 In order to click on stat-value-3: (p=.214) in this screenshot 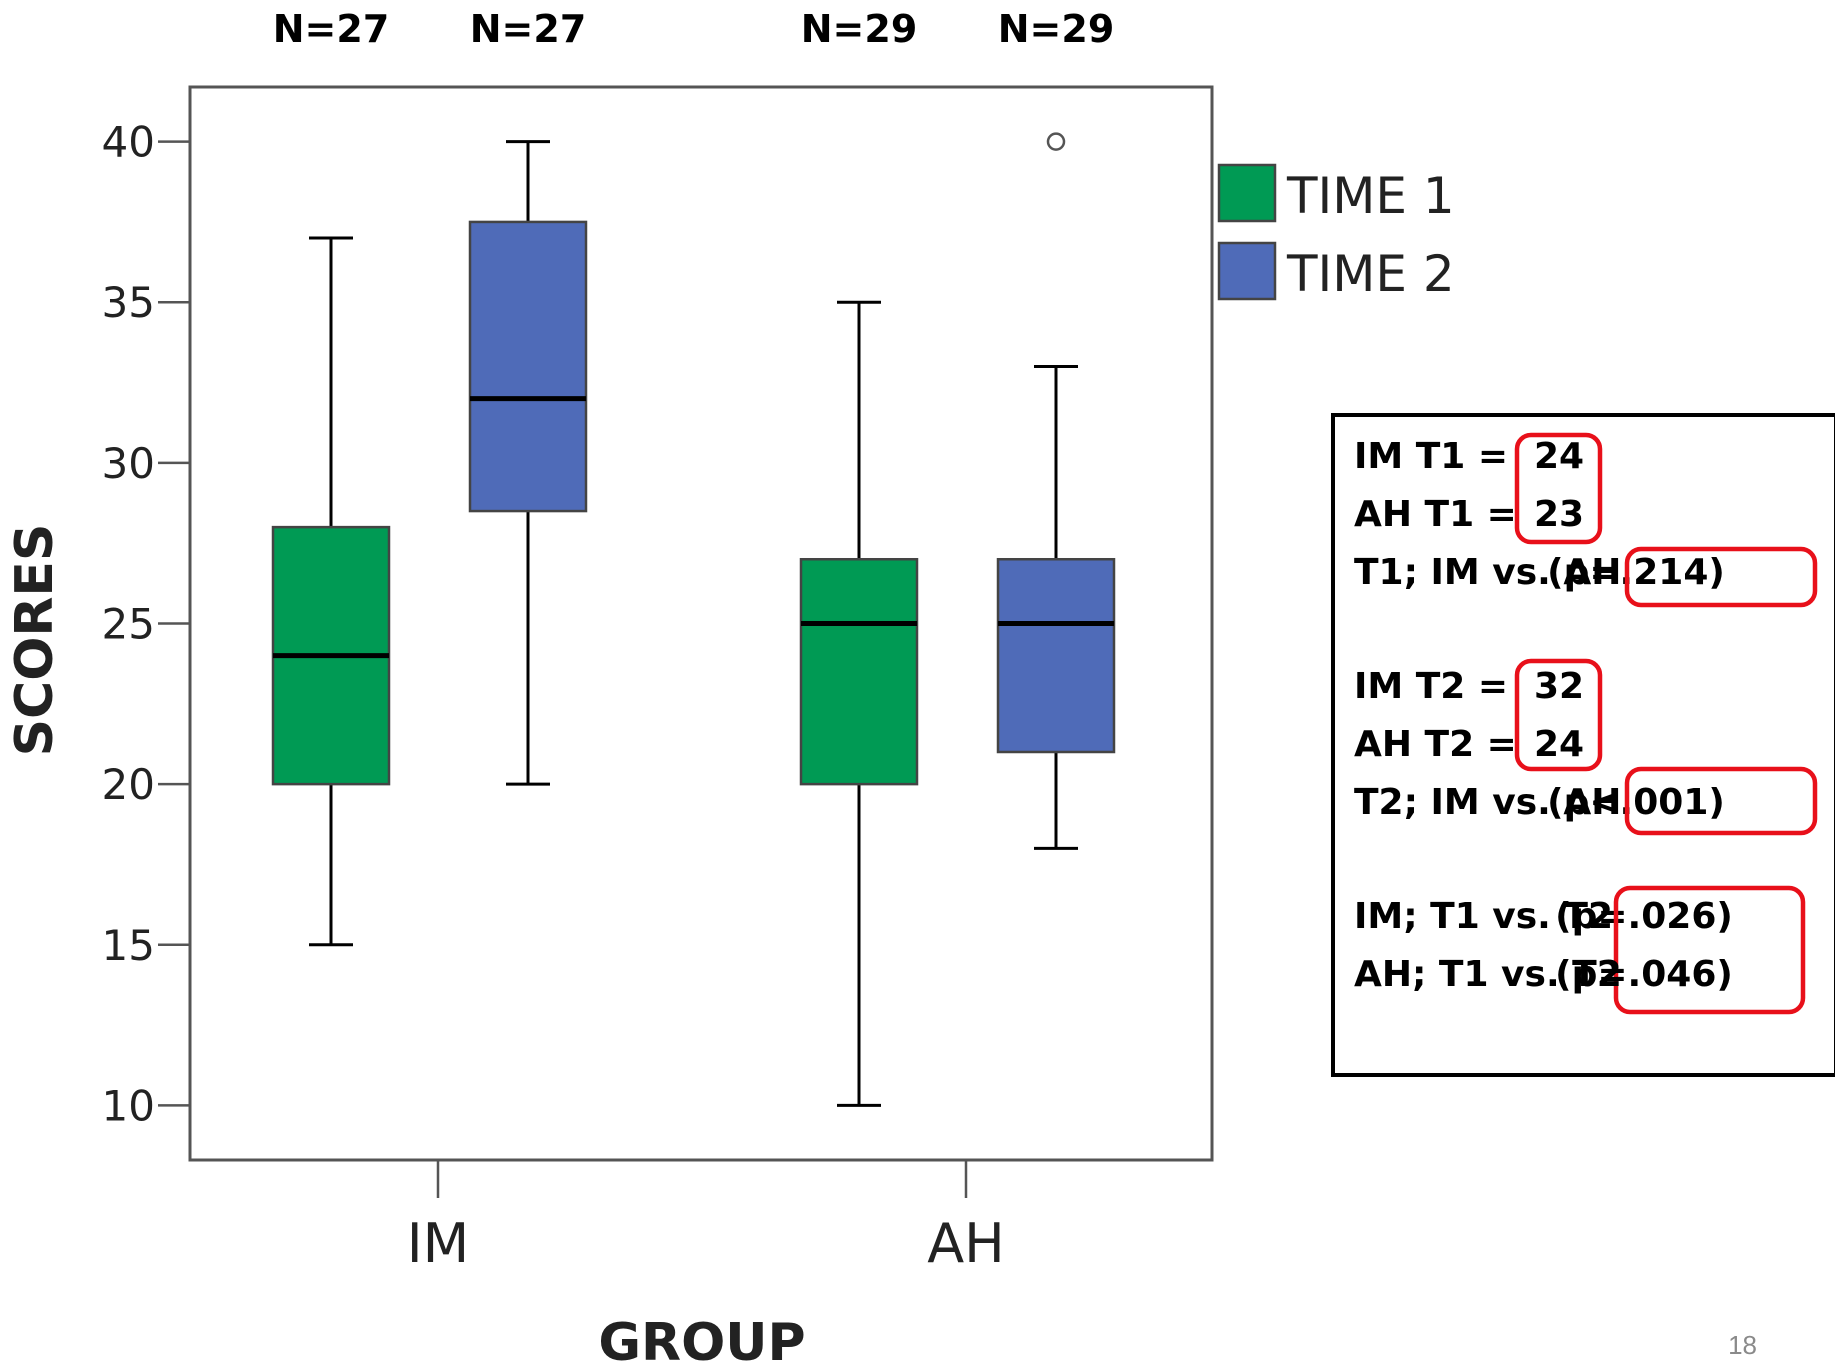, I will do `click(1636, 572)`.